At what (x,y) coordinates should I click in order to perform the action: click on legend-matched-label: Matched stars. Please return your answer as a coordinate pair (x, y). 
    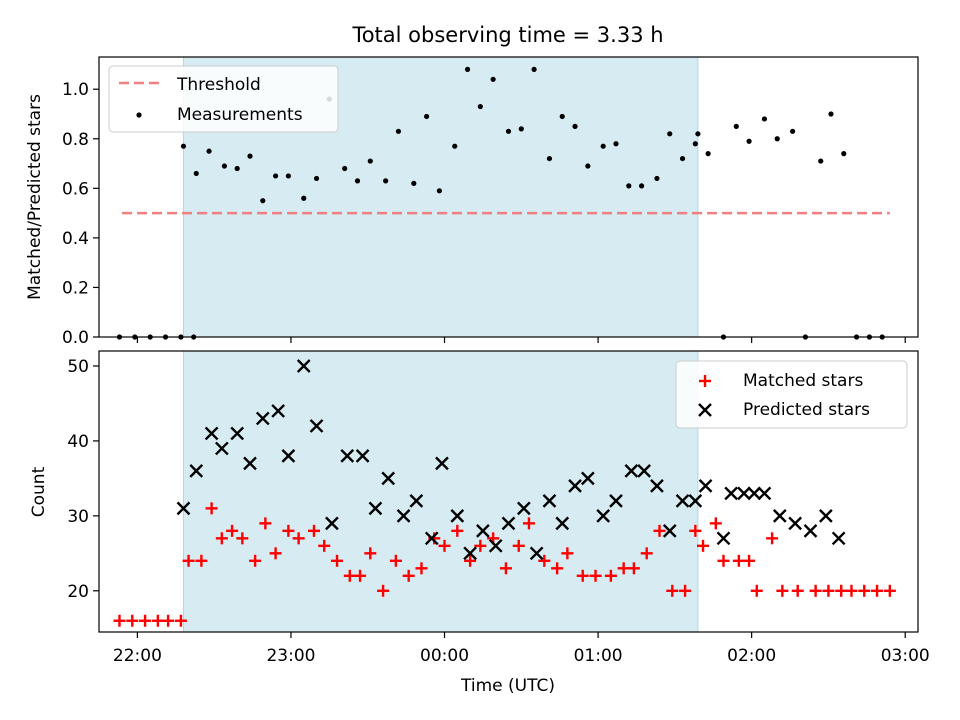
    Looking at the image, I should click on (803, 381).